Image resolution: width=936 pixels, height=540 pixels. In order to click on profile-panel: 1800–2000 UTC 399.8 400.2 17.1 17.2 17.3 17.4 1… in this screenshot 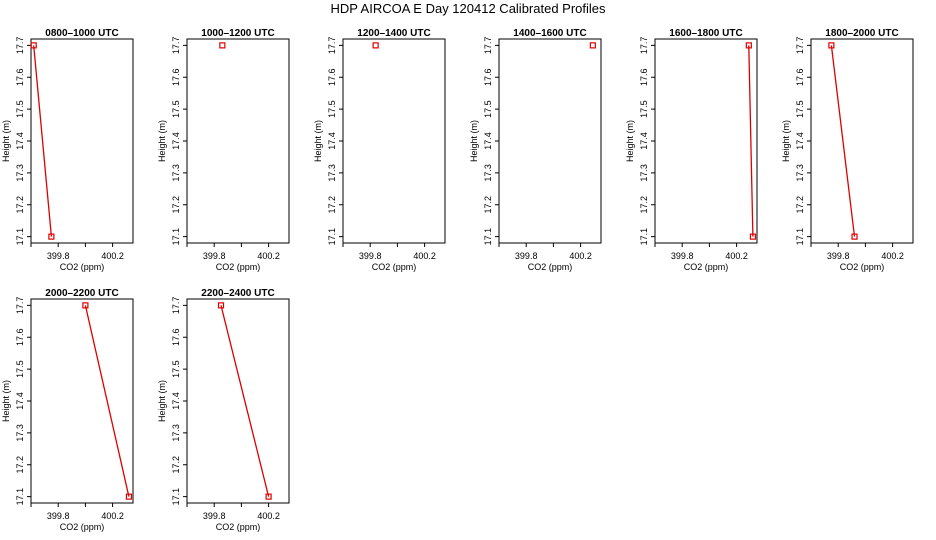, I will do `click(847, 150)`.